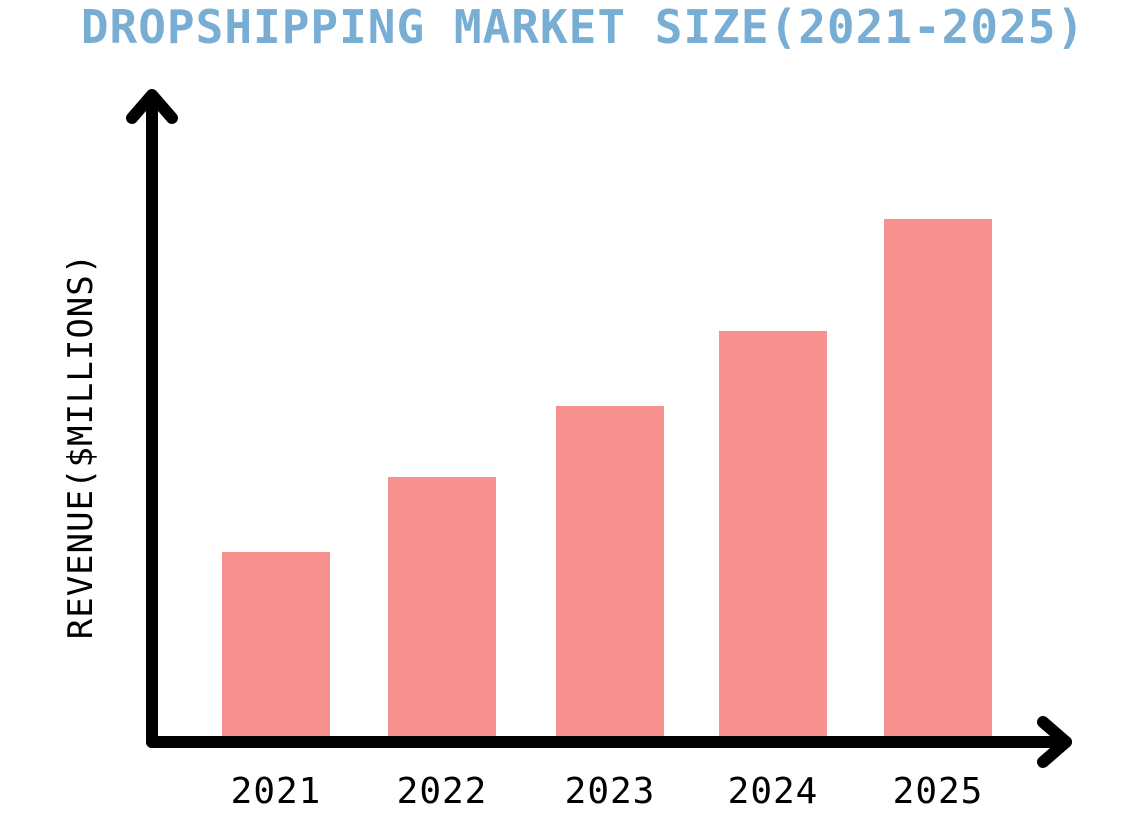 This screenshot has width=1146, height=820. Describe the element at coordinates (938, 791) in the screenshot. I see `x-tick-label-2025: 2025` at that location.